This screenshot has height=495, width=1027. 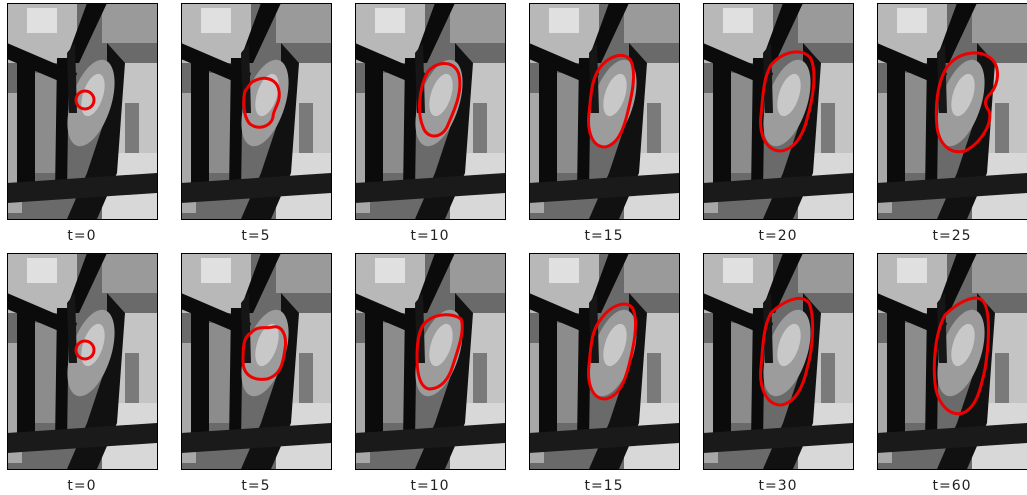 I want to click on panel: t=25, so click(x=952, y=123).